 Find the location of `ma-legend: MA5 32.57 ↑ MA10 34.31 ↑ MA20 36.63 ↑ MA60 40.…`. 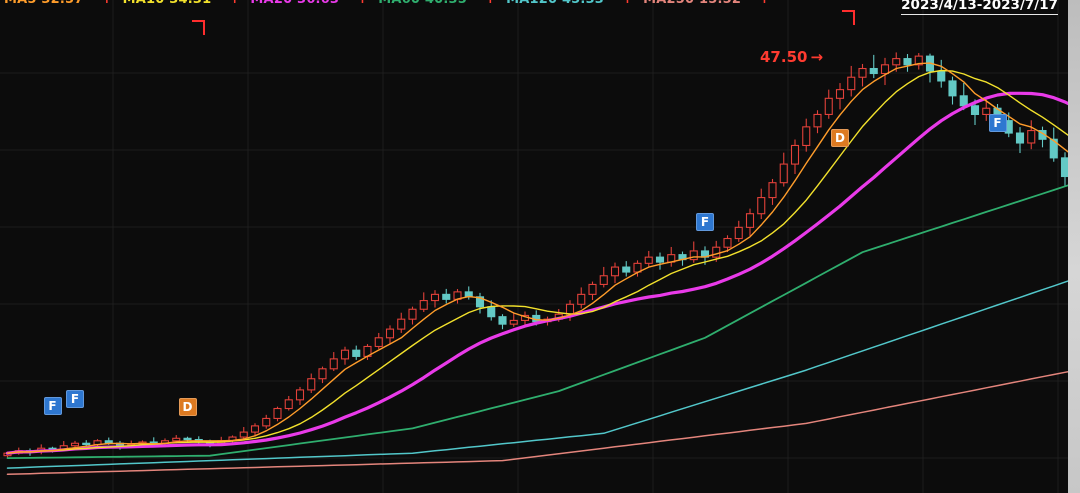

ma-legend: MA5 32.57 ↑ MA10 34.31 ↑ MA20 36.63 ↑ MA60 40.… is located at coordinates (392, 3).